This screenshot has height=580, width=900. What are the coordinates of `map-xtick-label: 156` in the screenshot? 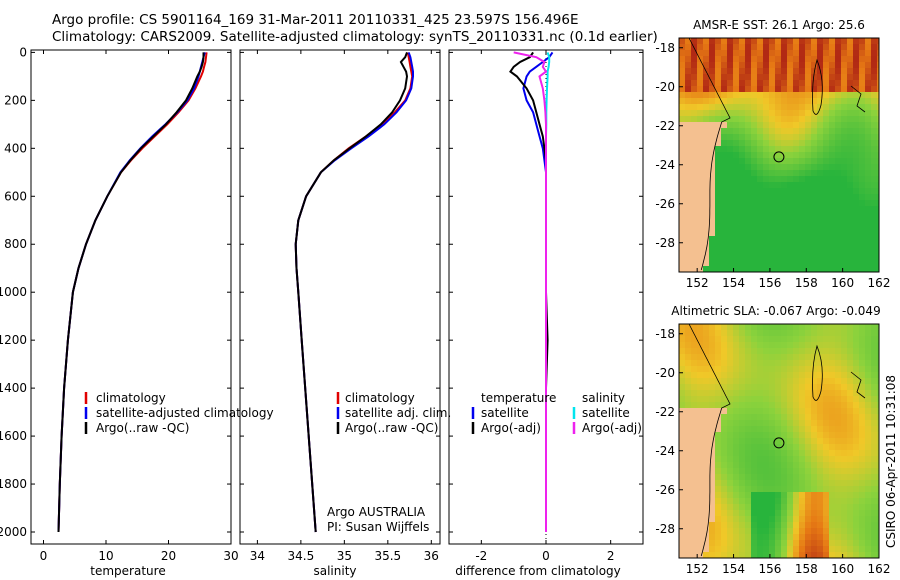 It's located at (769, 283).